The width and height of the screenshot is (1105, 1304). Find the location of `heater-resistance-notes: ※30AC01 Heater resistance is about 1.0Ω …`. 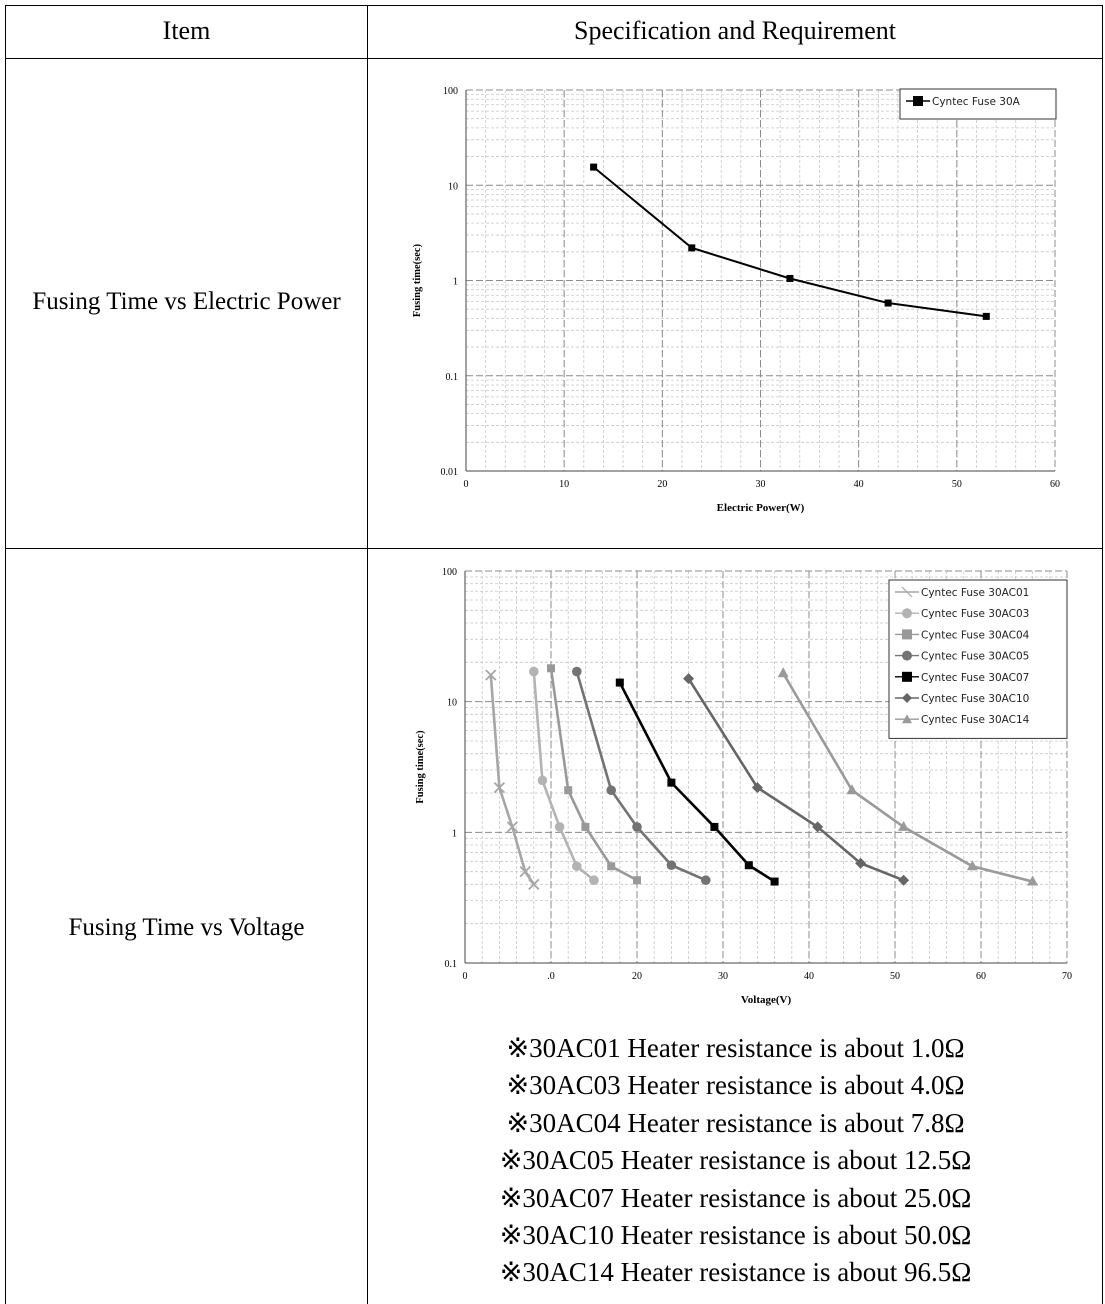

heater-resistance-notes: ※30AC01 Heater resistance is about 1.0Ω … is located at coordinates (735, 1161).